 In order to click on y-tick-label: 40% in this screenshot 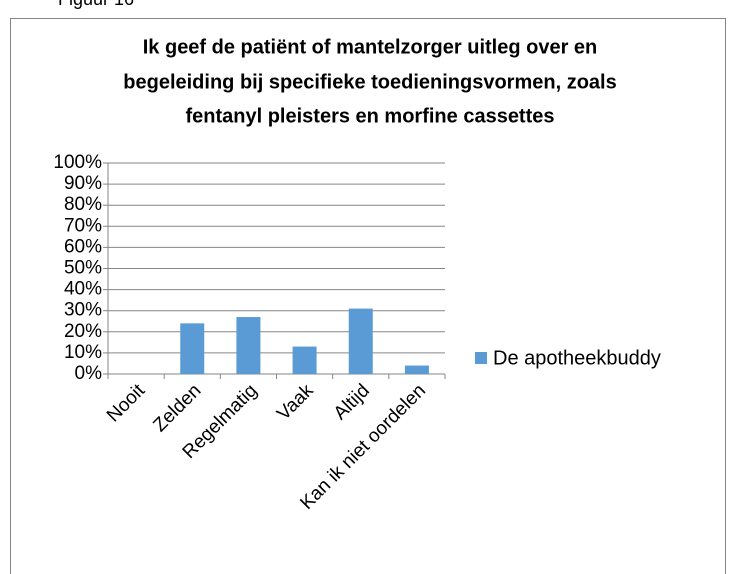, I will do `click(83, 289)`.